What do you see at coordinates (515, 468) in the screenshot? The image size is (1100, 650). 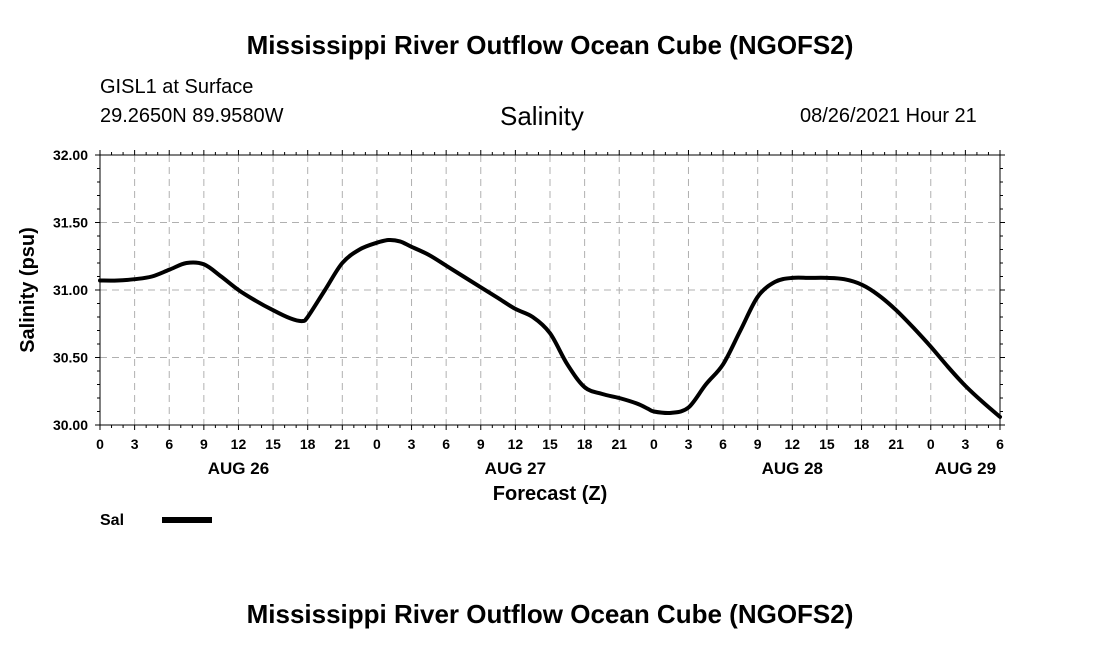 I see `x-day-label: AUG 27` at bounding box center [515, 468].